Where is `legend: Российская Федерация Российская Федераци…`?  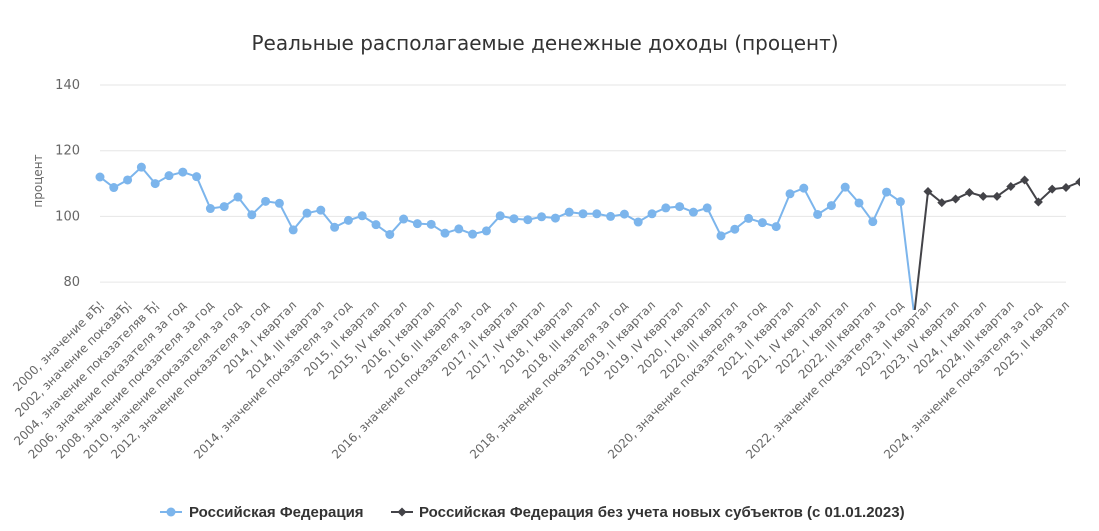 legend: Российская Федерация Российская Федераци… is located at coordinates (532, 512).